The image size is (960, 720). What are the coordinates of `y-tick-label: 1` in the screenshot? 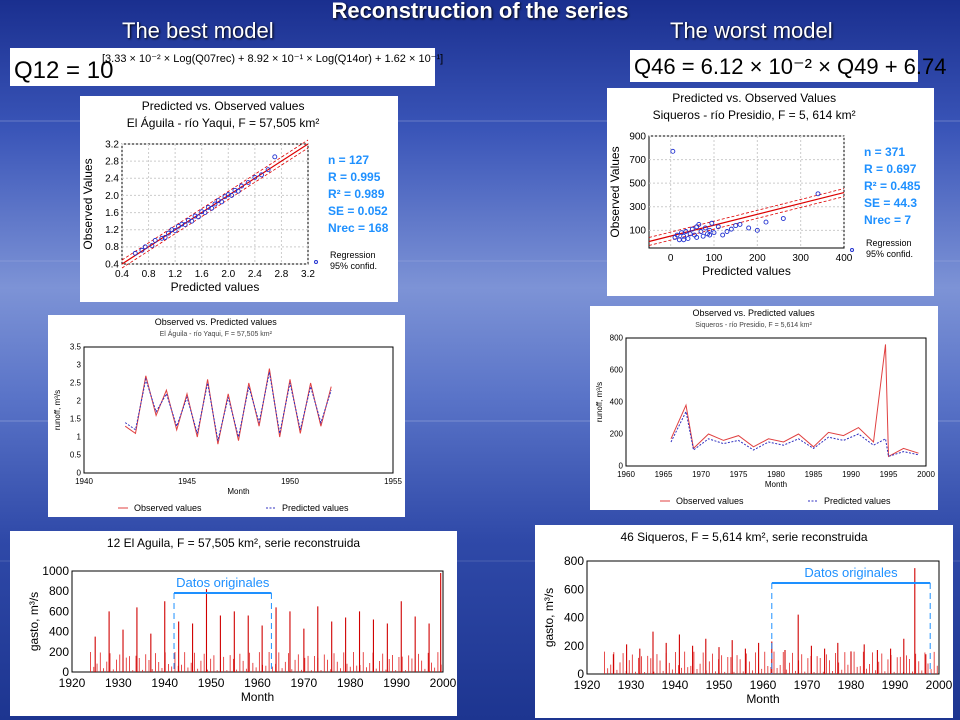 It's located at (79, 437).